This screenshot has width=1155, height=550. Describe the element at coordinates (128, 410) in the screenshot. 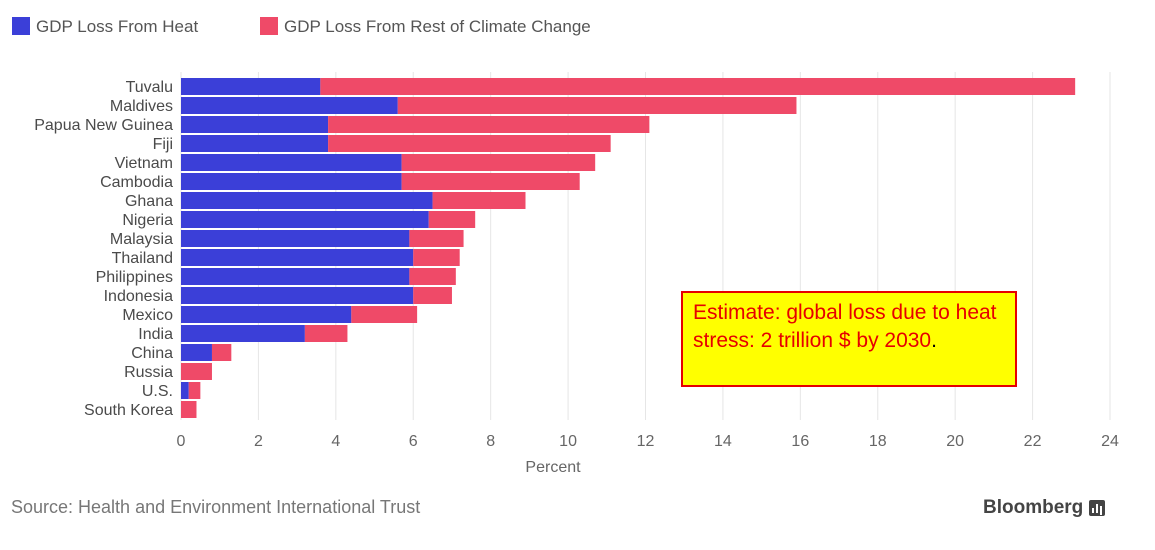

I see `category-label: South Korea` at that location.